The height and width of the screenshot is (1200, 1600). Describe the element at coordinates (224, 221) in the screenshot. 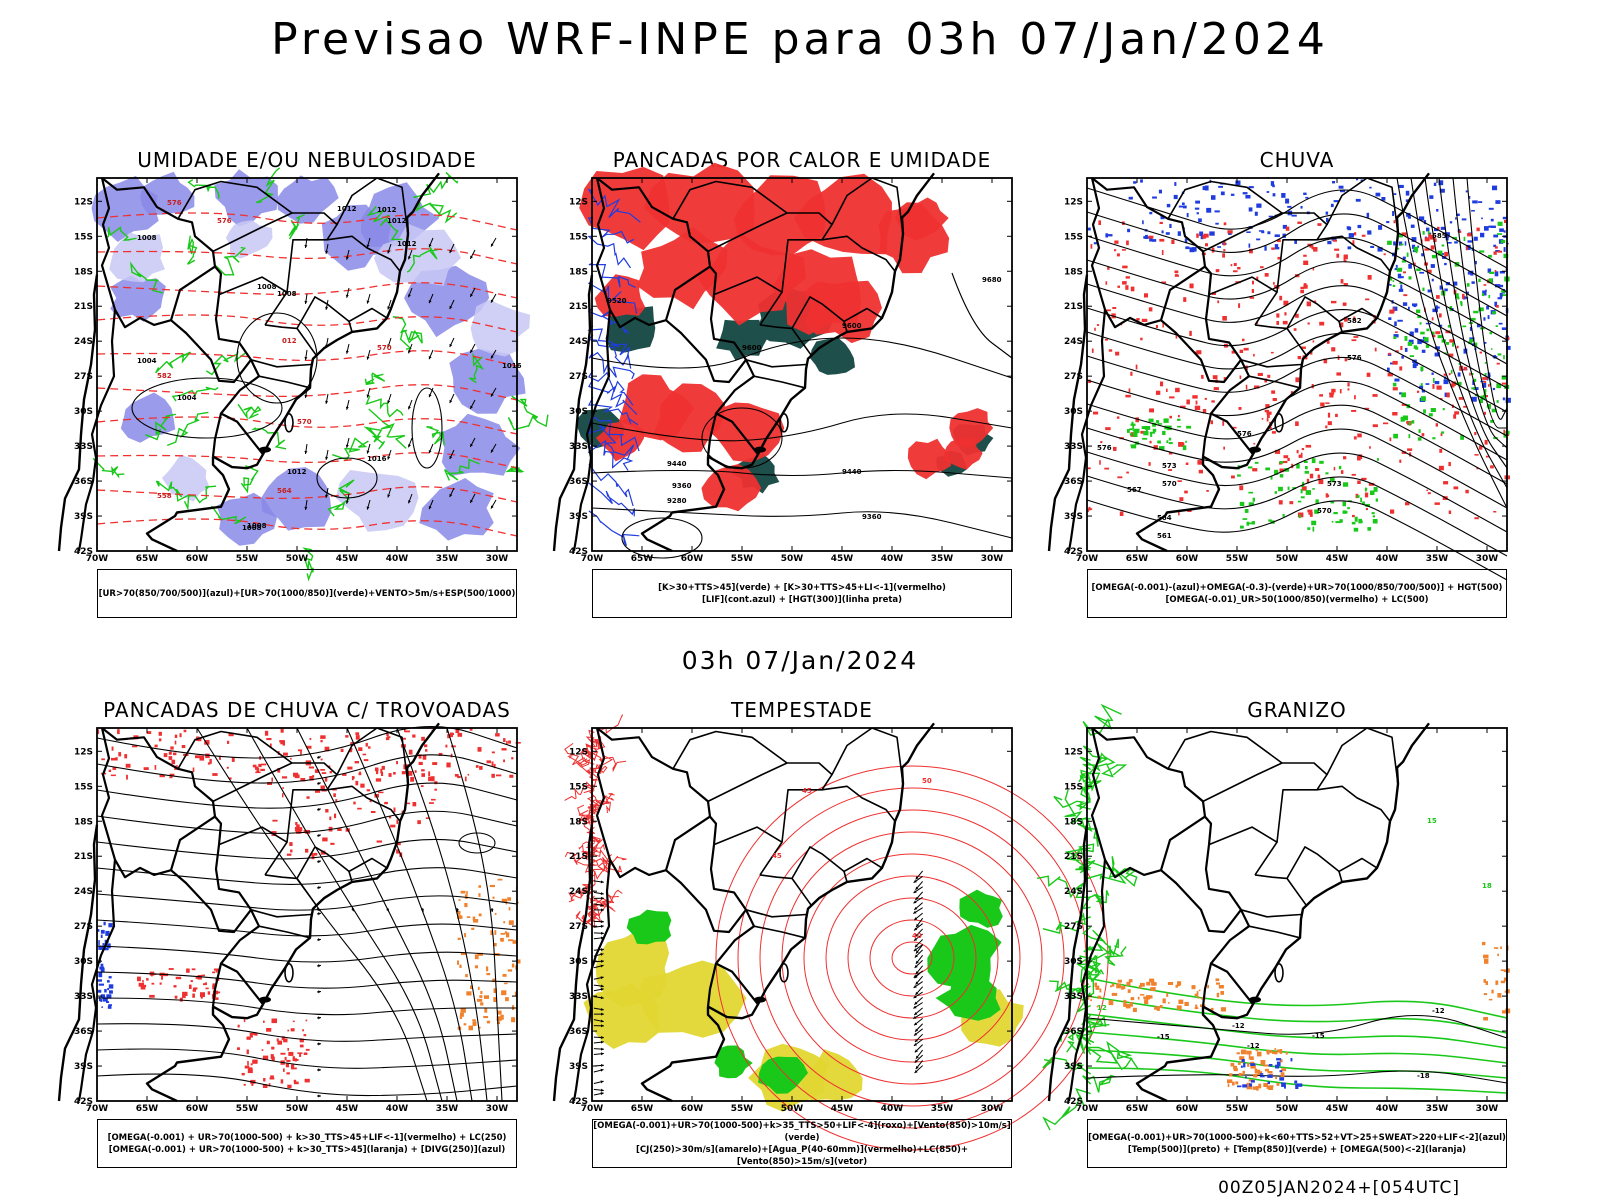

I see `contour-label: 576` at that location.